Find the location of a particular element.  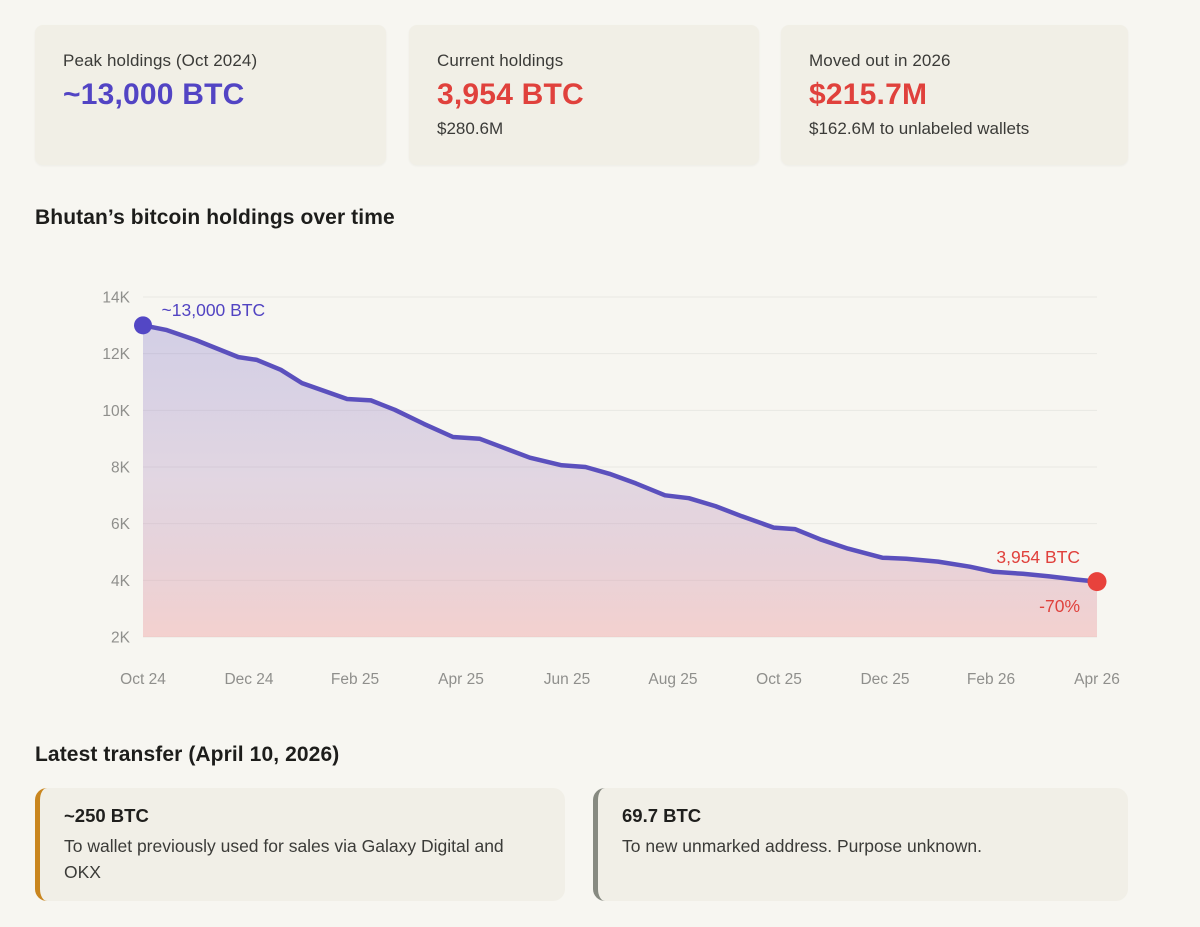

x-axis-label: Dec 25 is located at coordinates (884, 679).